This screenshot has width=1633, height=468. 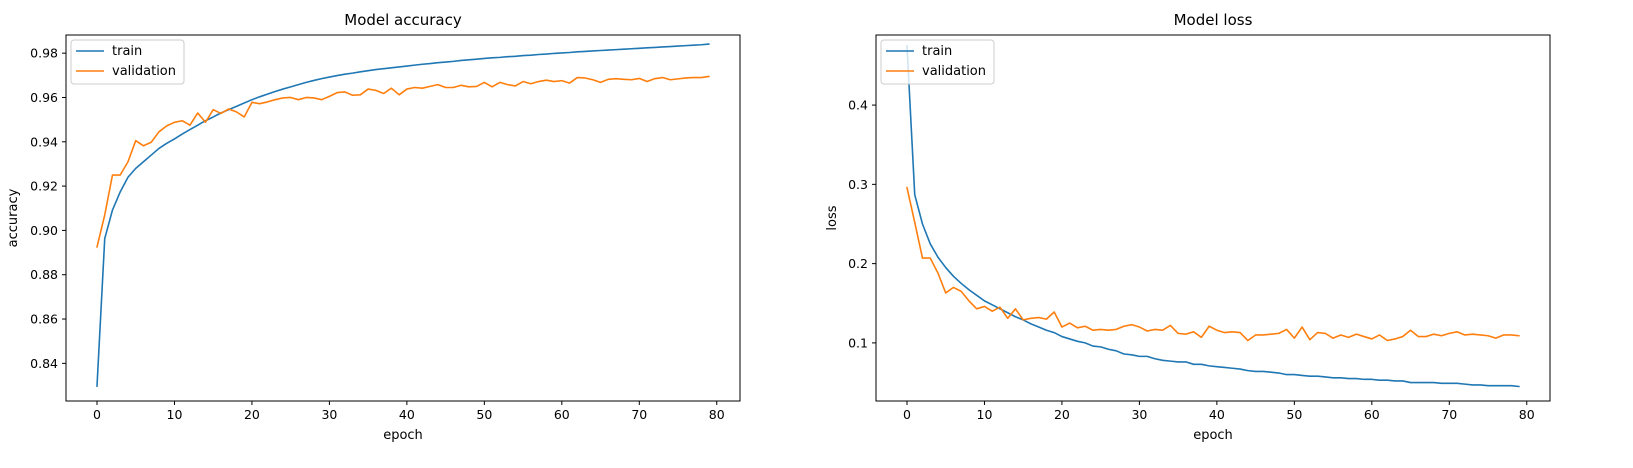 What do you see at coordinates (44, 319) in the screenshot?
I see `accuracy-y-tick-label: 0.86` at bounding box center [44, 319].